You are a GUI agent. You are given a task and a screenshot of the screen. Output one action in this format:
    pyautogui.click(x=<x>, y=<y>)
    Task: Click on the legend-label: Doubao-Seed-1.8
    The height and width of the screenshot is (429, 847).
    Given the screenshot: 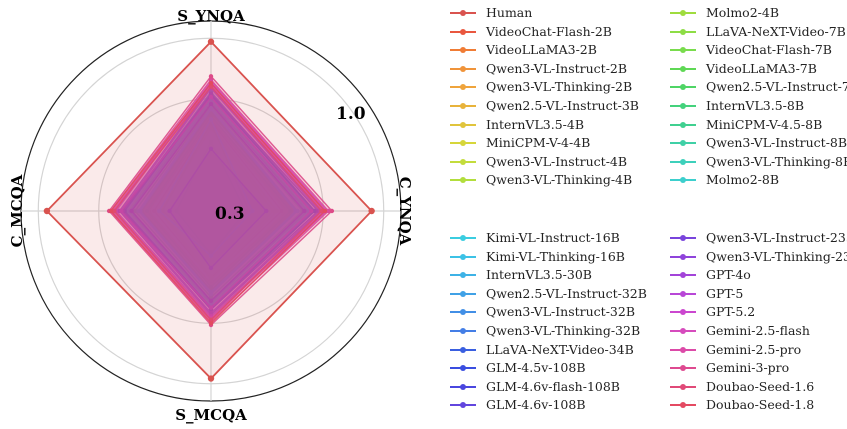 What is the action you would take?
    pyautogui.click(x=760, y=405)
    